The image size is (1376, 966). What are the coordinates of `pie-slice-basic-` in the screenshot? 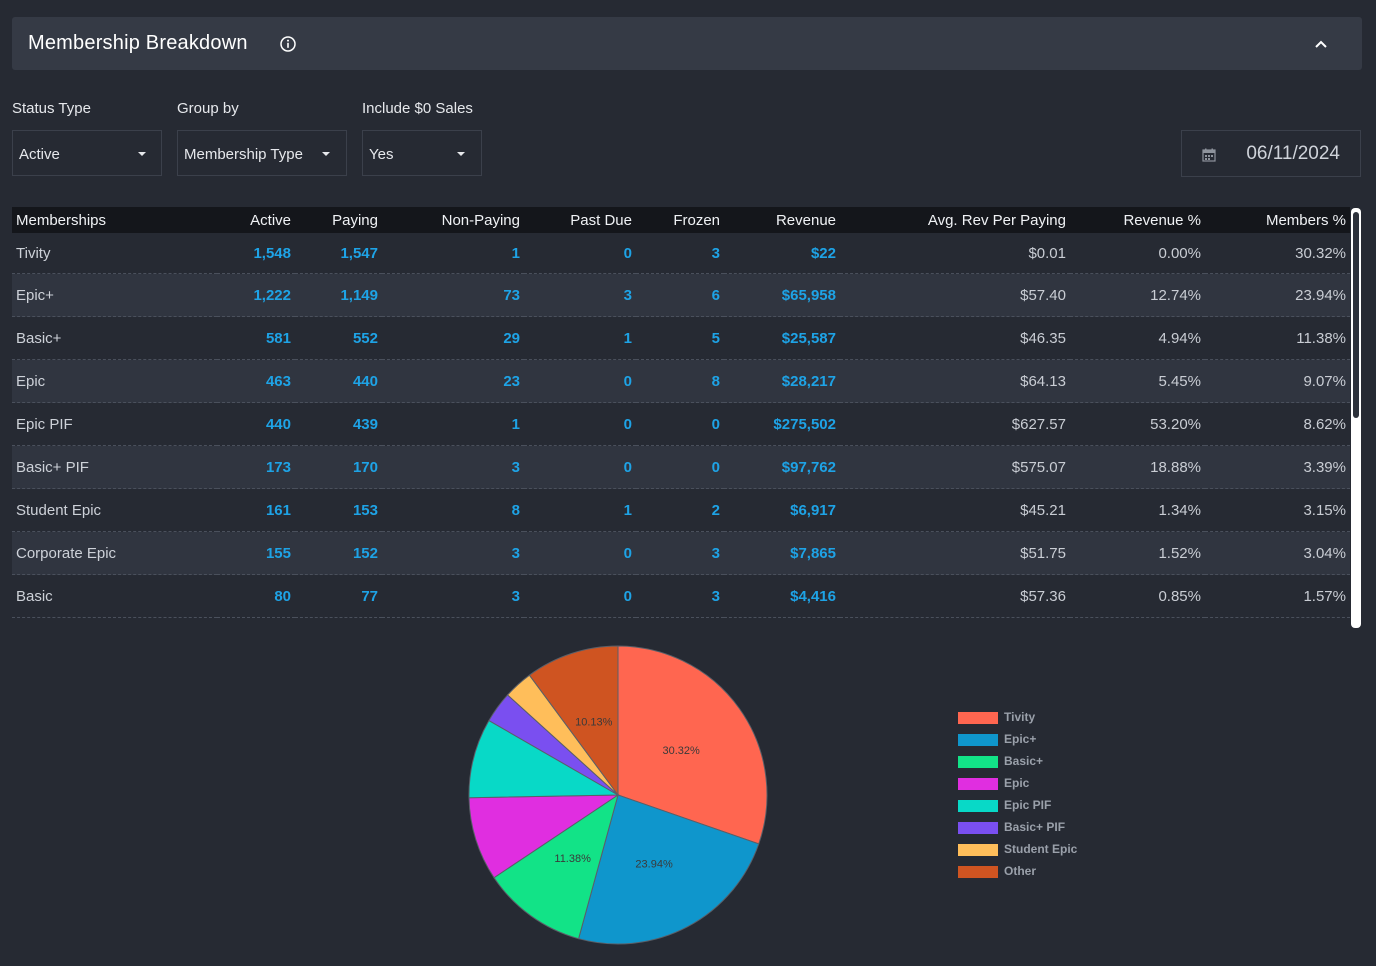 It's located at (556, 866).